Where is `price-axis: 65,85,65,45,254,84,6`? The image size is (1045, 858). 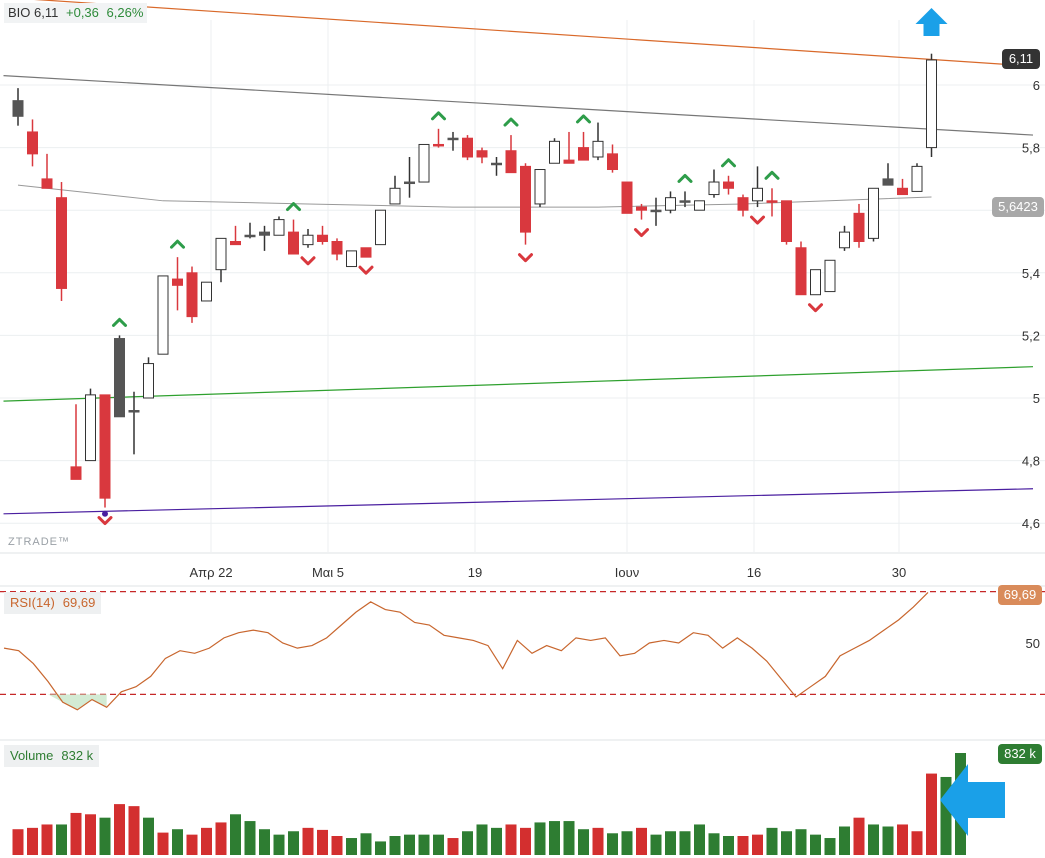
price-axis: 65,85,65,45,254,84,6 is located at coordinates (1031, 304).